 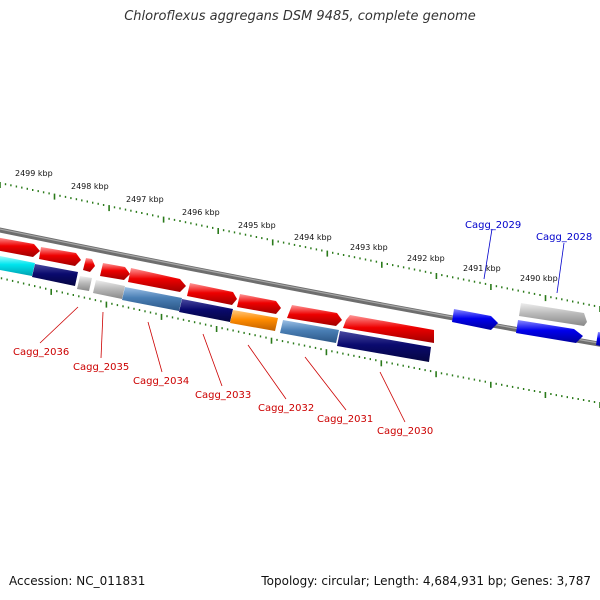 What do you see at coordinates (564, 237) in the screenshot?
I see `gene-label-cagg-2028: Cagg_2028` at bounding box center [564, 237].